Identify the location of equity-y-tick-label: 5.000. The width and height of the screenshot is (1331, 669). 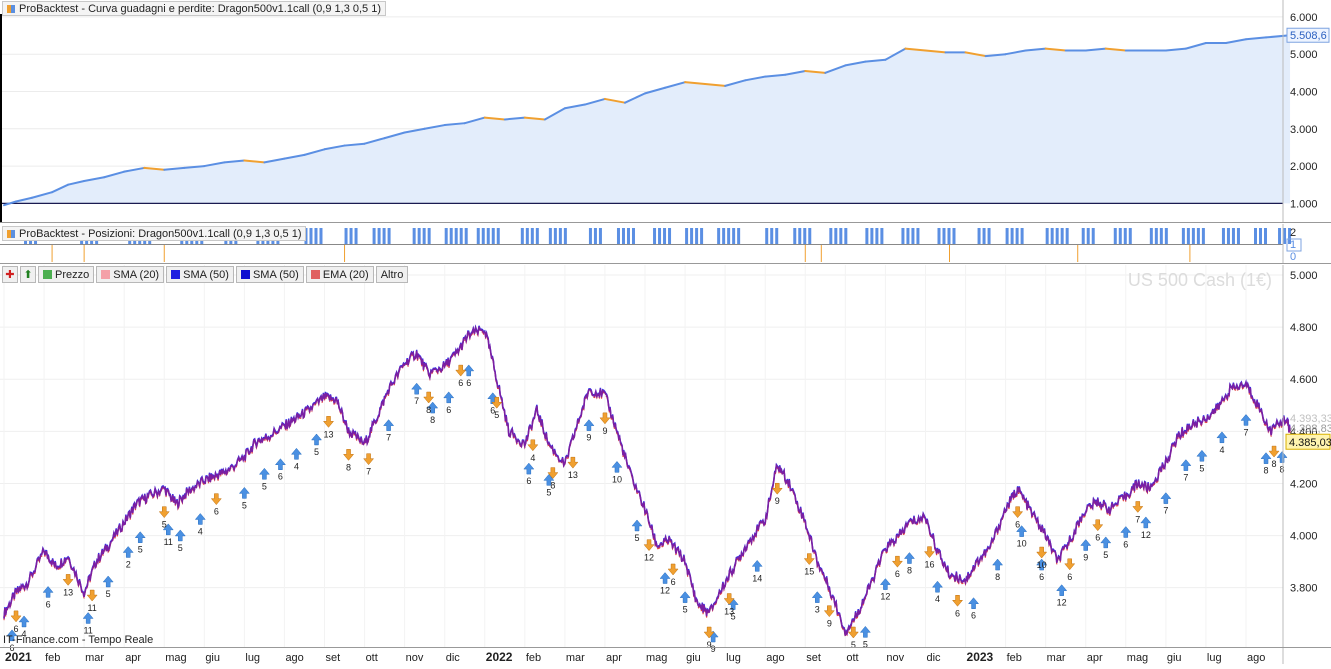
(1304, 55).